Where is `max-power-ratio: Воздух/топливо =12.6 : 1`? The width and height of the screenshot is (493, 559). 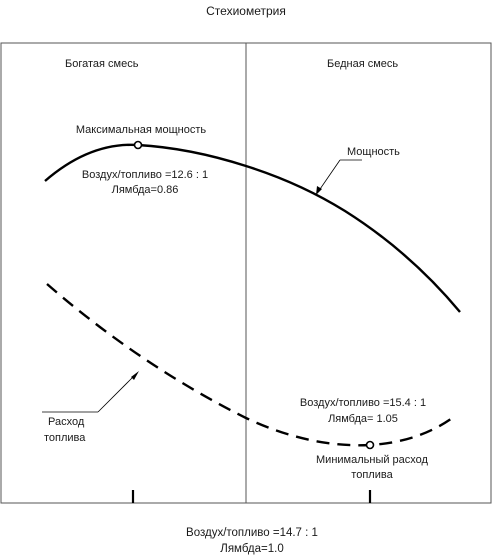
max-power-ratio: Воздух/топливо =12.6 : 1 is located at coordinates (145, 175).